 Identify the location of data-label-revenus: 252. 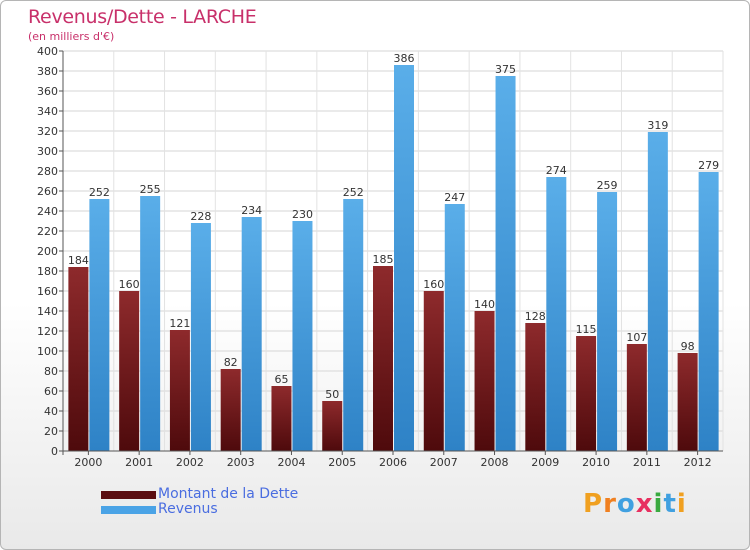
(353, 192).